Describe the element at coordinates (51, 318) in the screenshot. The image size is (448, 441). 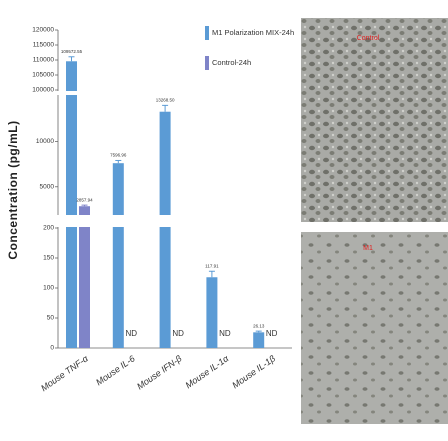
I see `y-tick-label: 50` at that location.